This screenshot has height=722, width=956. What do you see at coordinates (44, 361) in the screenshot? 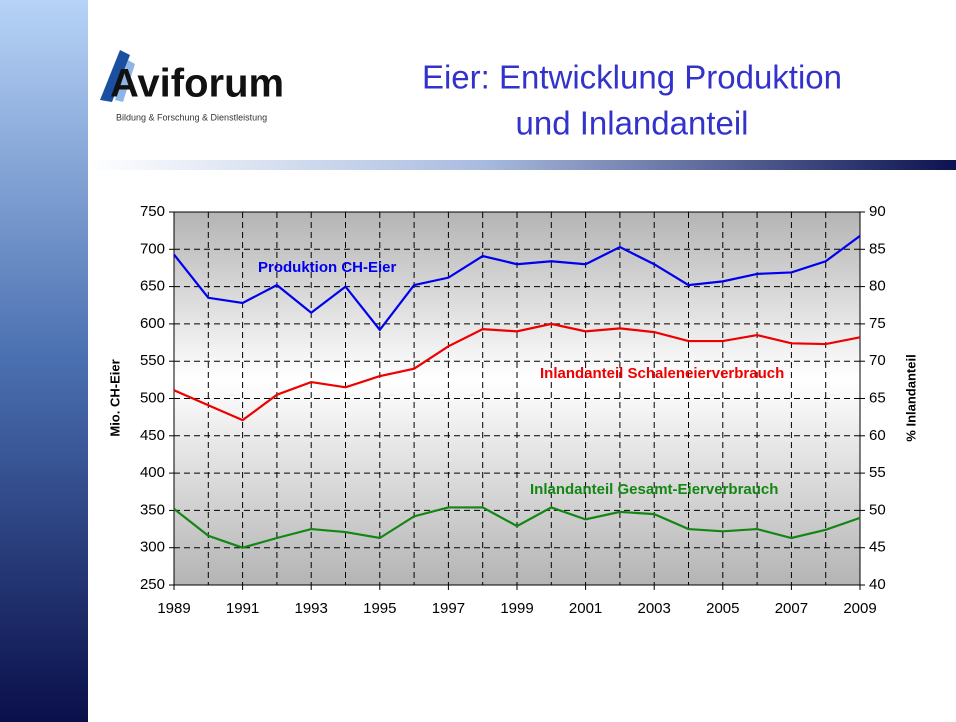
I see `side-bar` at bounding box center [44, 361].